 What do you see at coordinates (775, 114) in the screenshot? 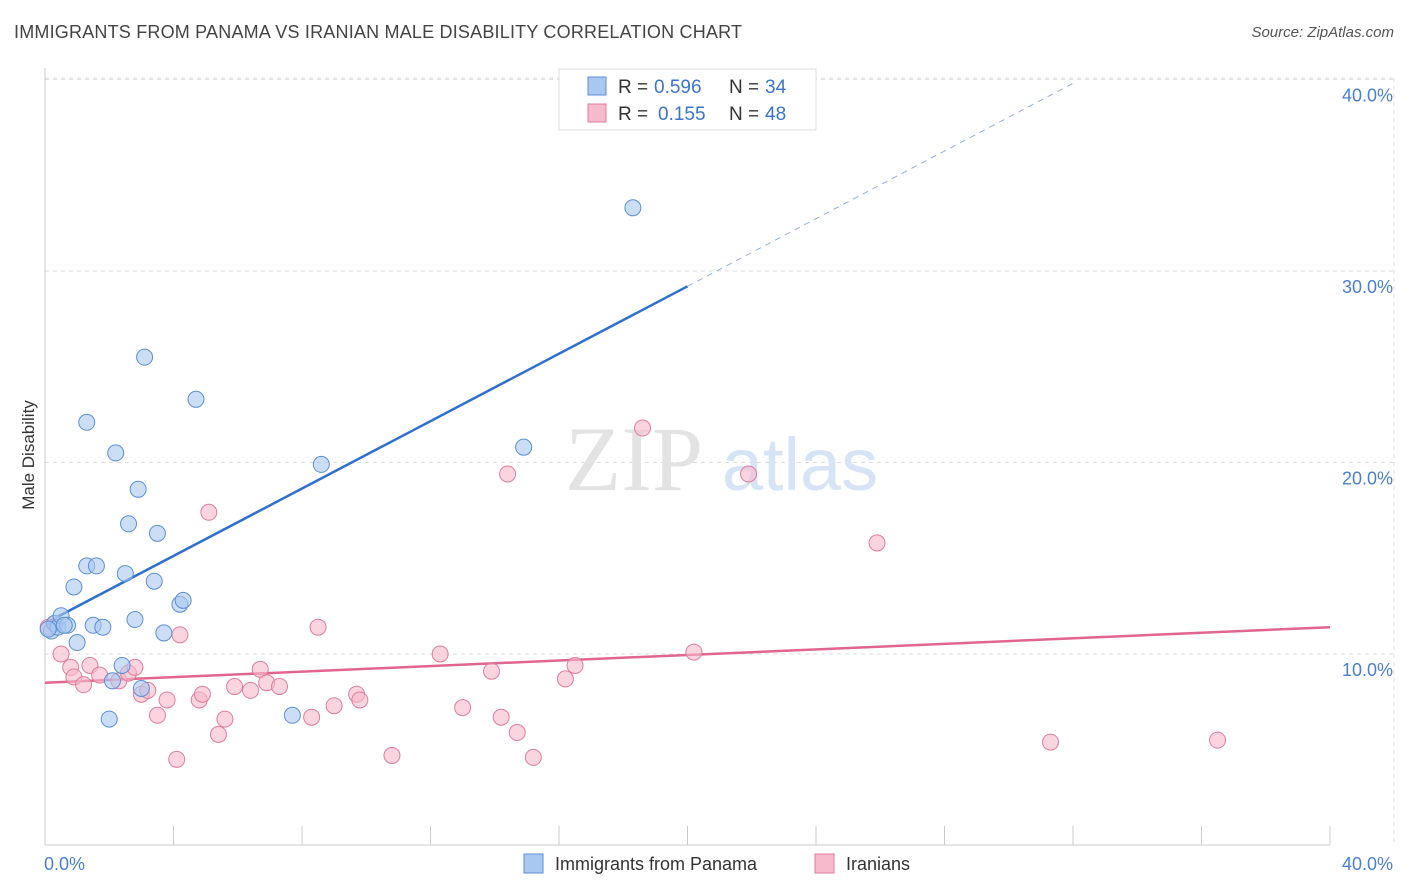
I see `stats-n-value-iranians: 48` at bounding box center [775, 114].